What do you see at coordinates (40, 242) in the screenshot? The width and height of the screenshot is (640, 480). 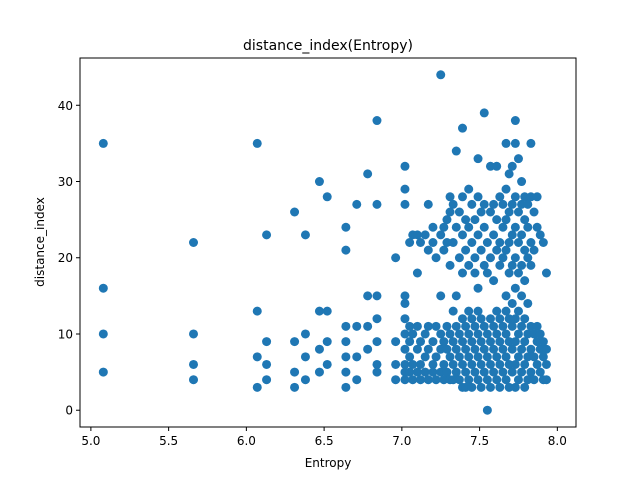 I see `y-axis-label: distance_index` at bounding box center [40, 242].